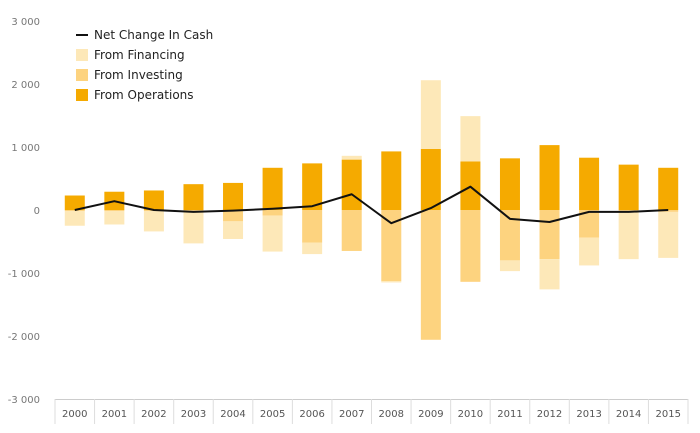  Describe the element at coordinates (509, 235) in the screenshot. I see `bar-from-investing-2011` at that location.